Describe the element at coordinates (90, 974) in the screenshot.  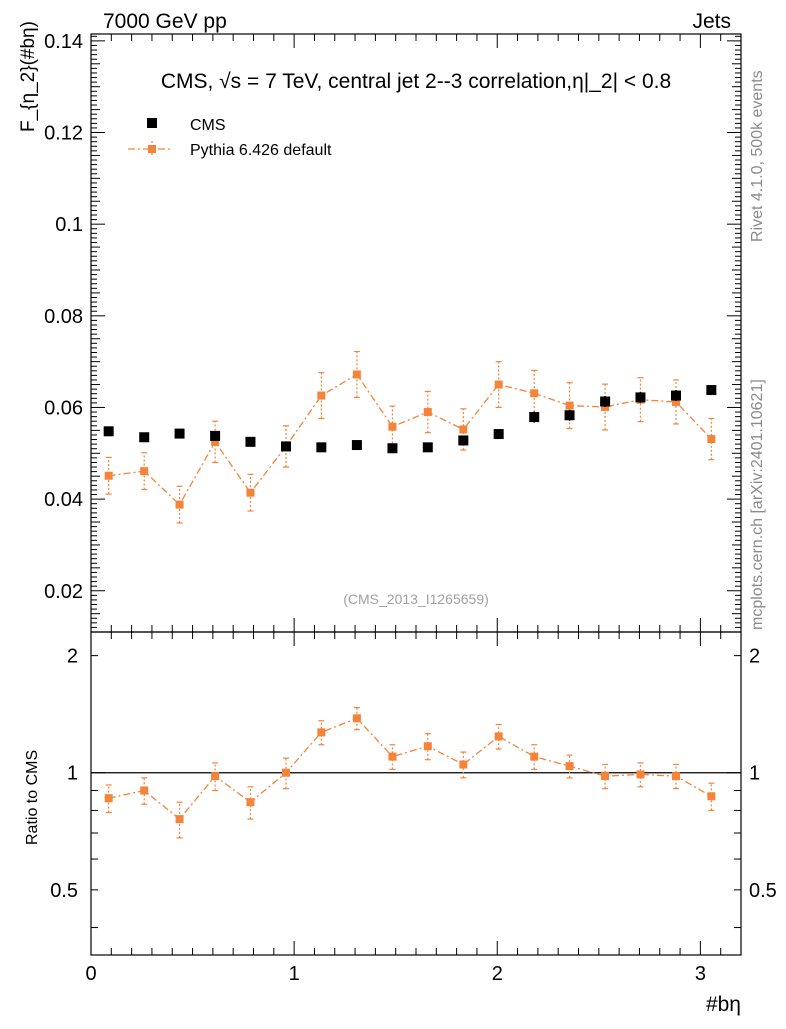
I see `x-tick-label: 0` at that location.